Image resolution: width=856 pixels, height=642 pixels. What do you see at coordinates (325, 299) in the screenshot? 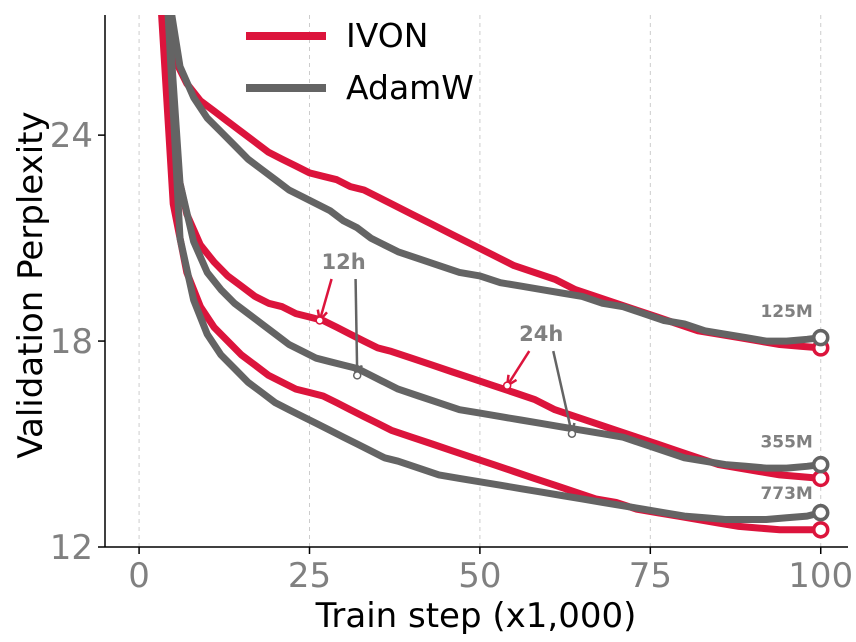
I see `annotation-arrow-12h-ivon` at bounding box center [325, 299].